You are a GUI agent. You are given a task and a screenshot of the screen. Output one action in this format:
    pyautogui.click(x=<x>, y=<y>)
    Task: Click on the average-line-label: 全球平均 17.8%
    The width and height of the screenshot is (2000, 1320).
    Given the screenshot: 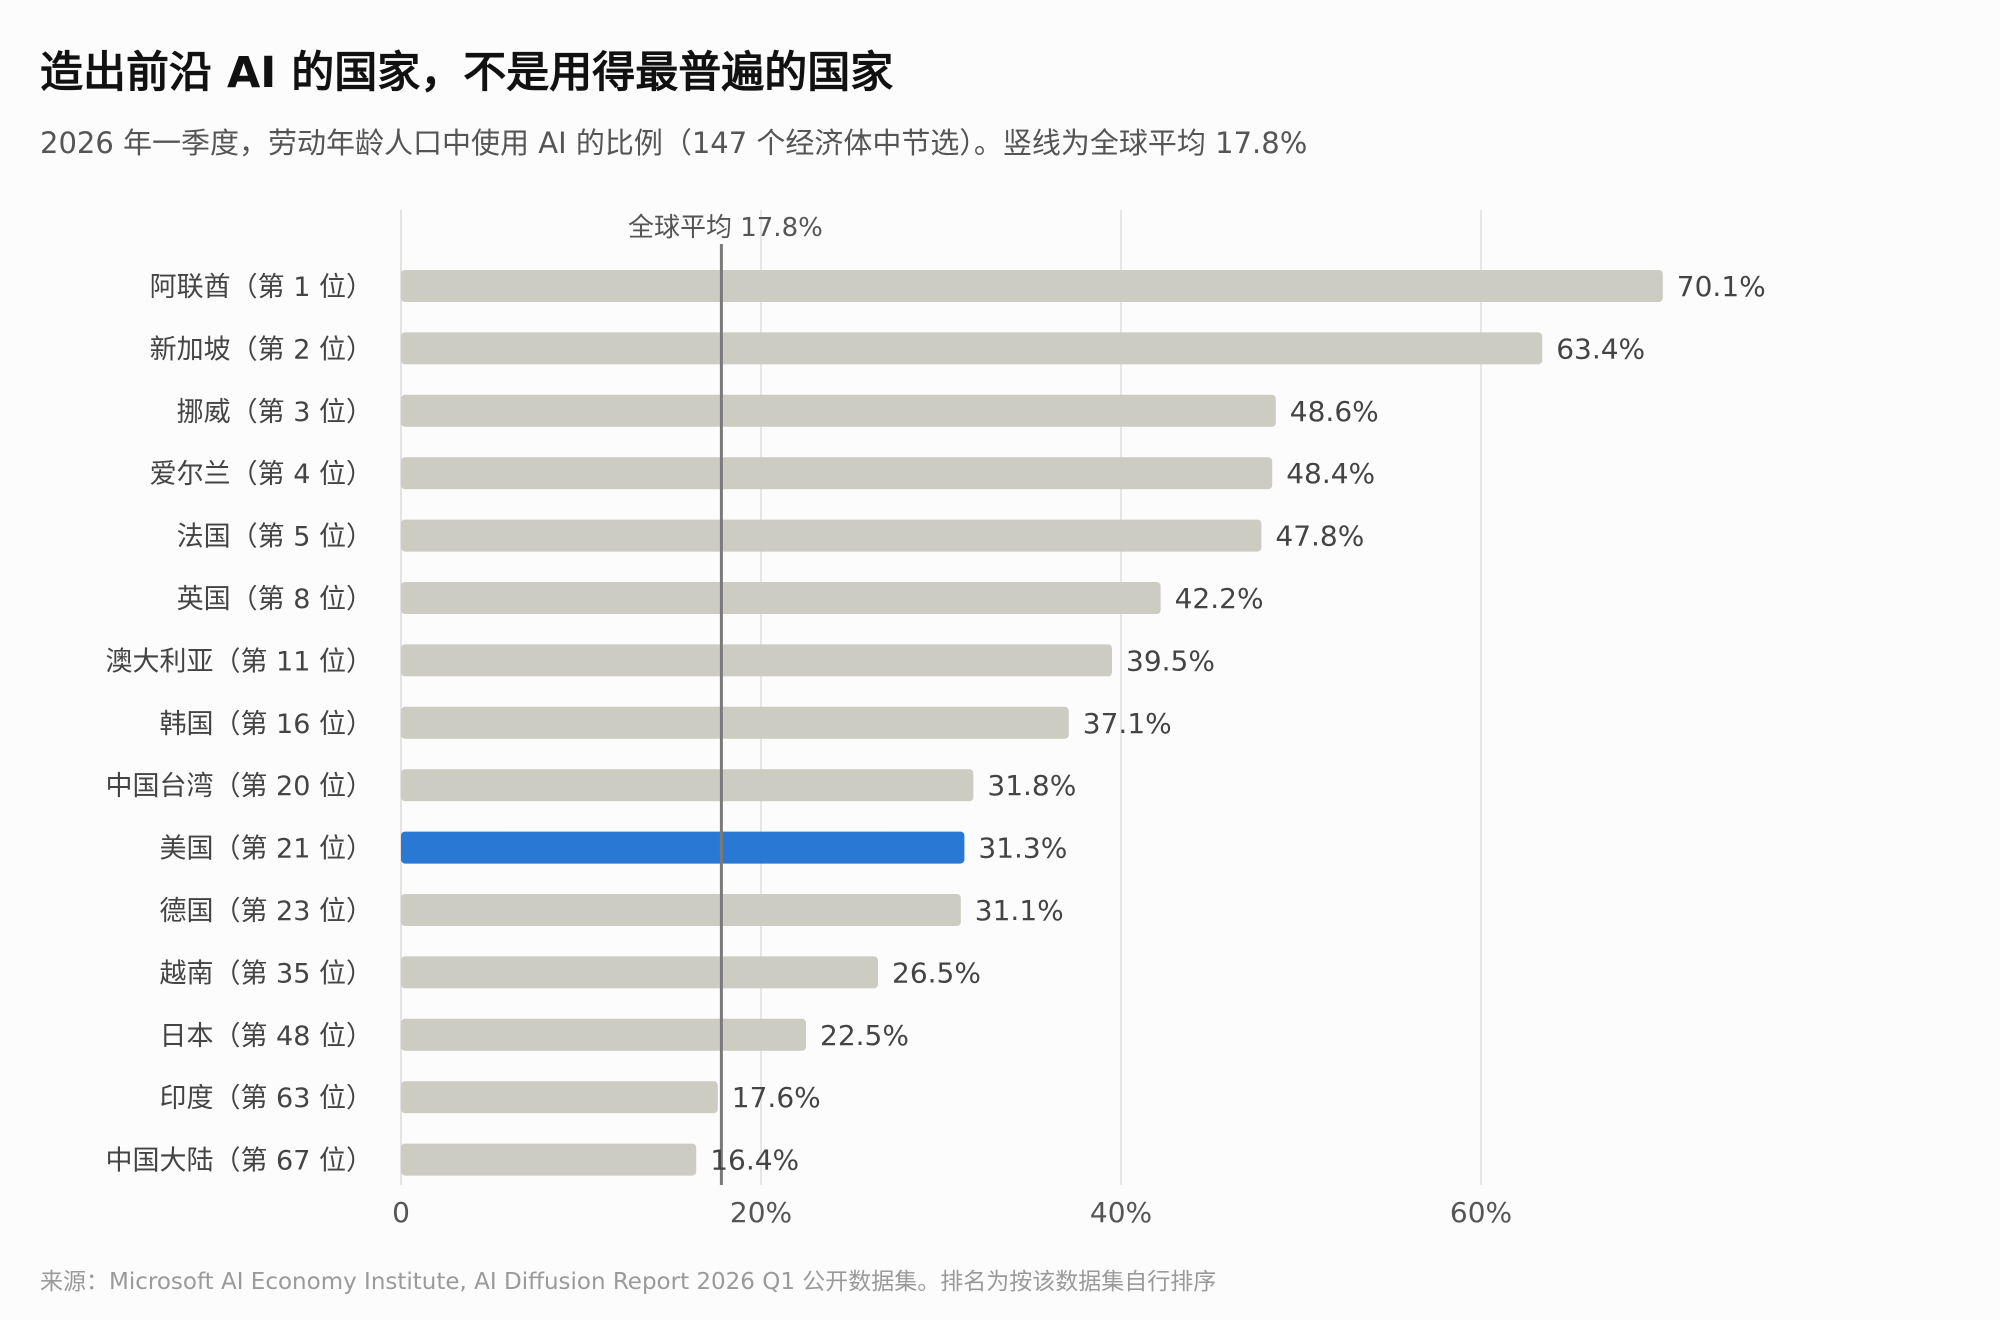 What is the action you would take?
    pyautogui.click(x=725, y=228)
    